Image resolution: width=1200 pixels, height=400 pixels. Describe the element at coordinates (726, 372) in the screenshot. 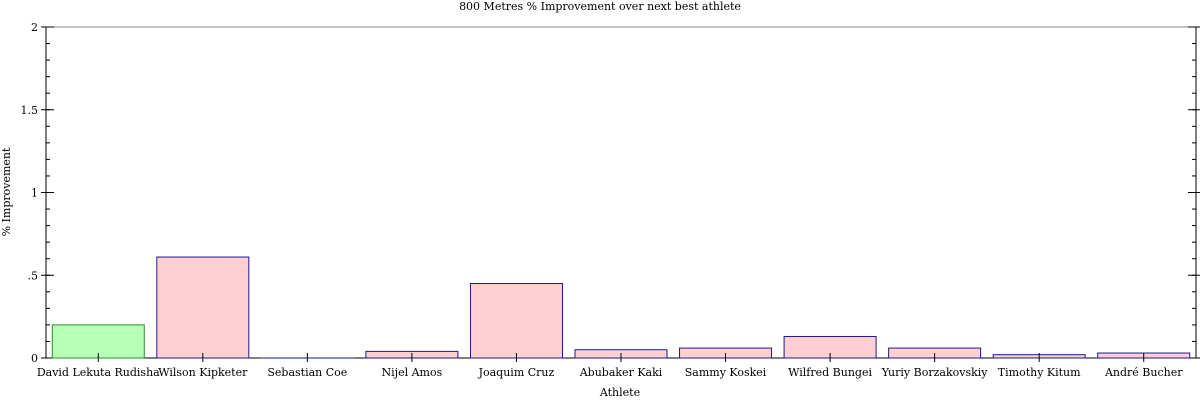

I see `x-tick-label: Sammy Koskei` at that location.